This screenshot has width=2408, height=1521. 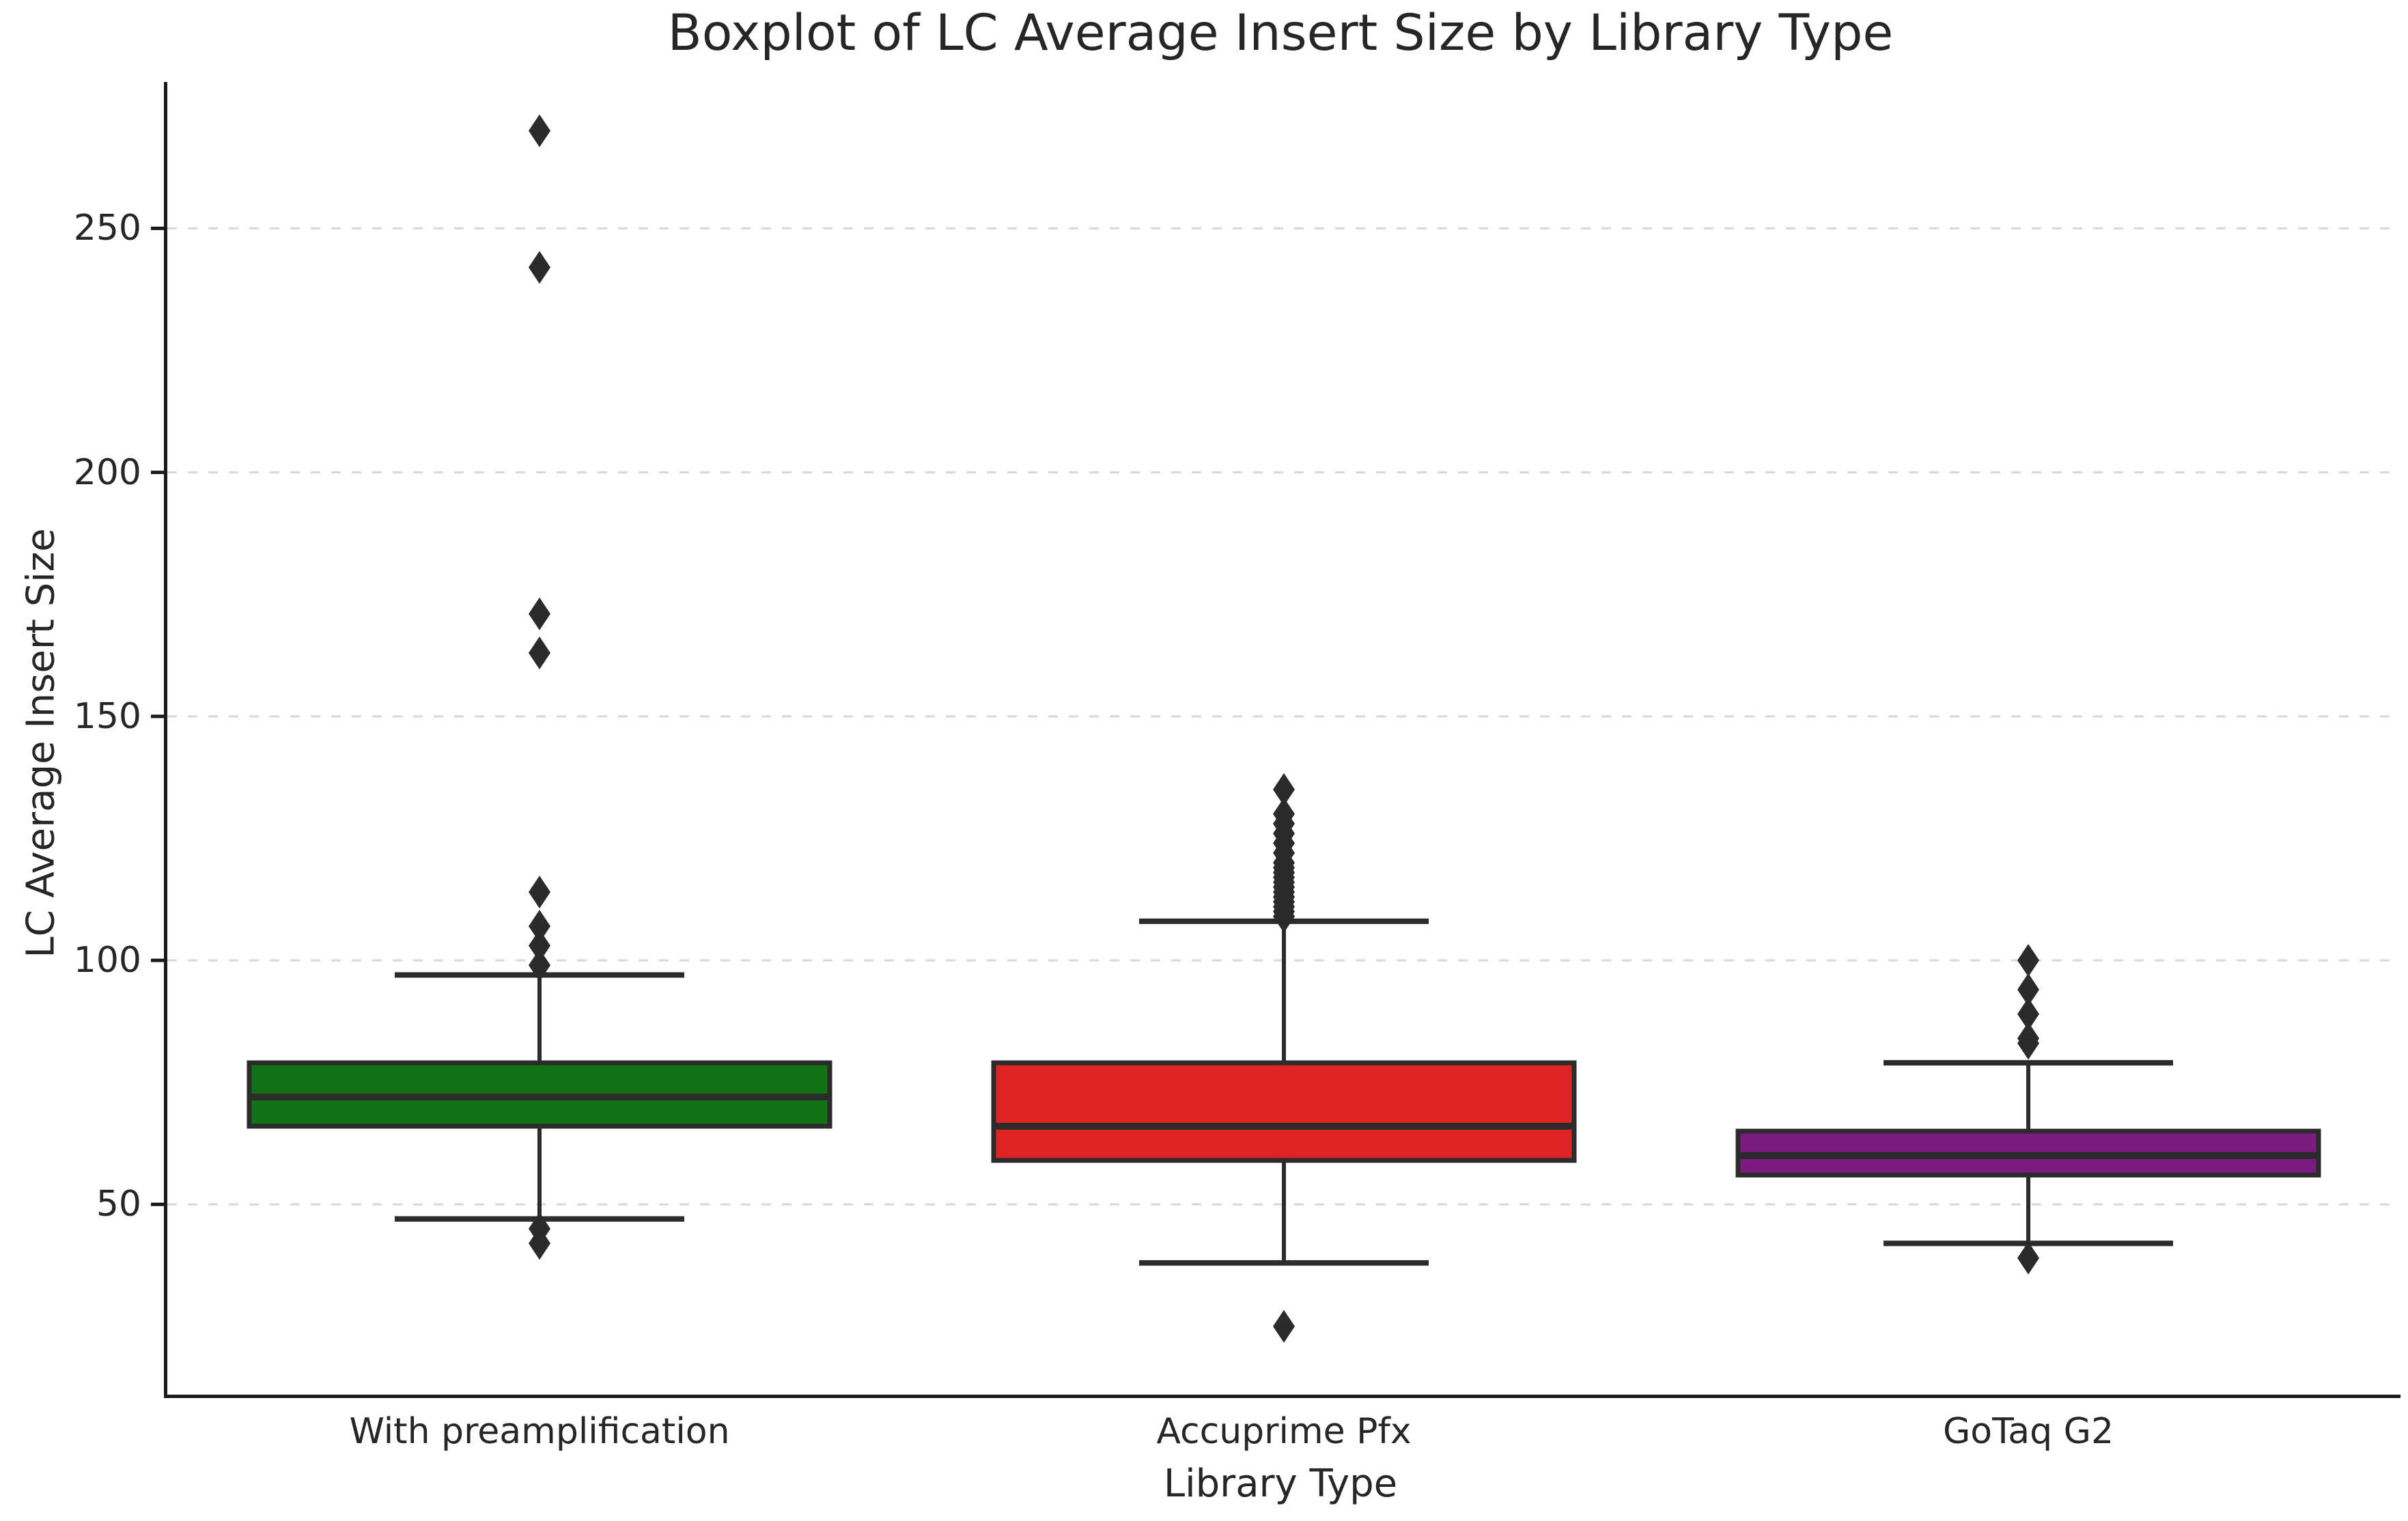 What do you see at coordinates (118, 1205) in the screenshot?
I see `ytick-label: 50` at bounding box center [118, 1205].